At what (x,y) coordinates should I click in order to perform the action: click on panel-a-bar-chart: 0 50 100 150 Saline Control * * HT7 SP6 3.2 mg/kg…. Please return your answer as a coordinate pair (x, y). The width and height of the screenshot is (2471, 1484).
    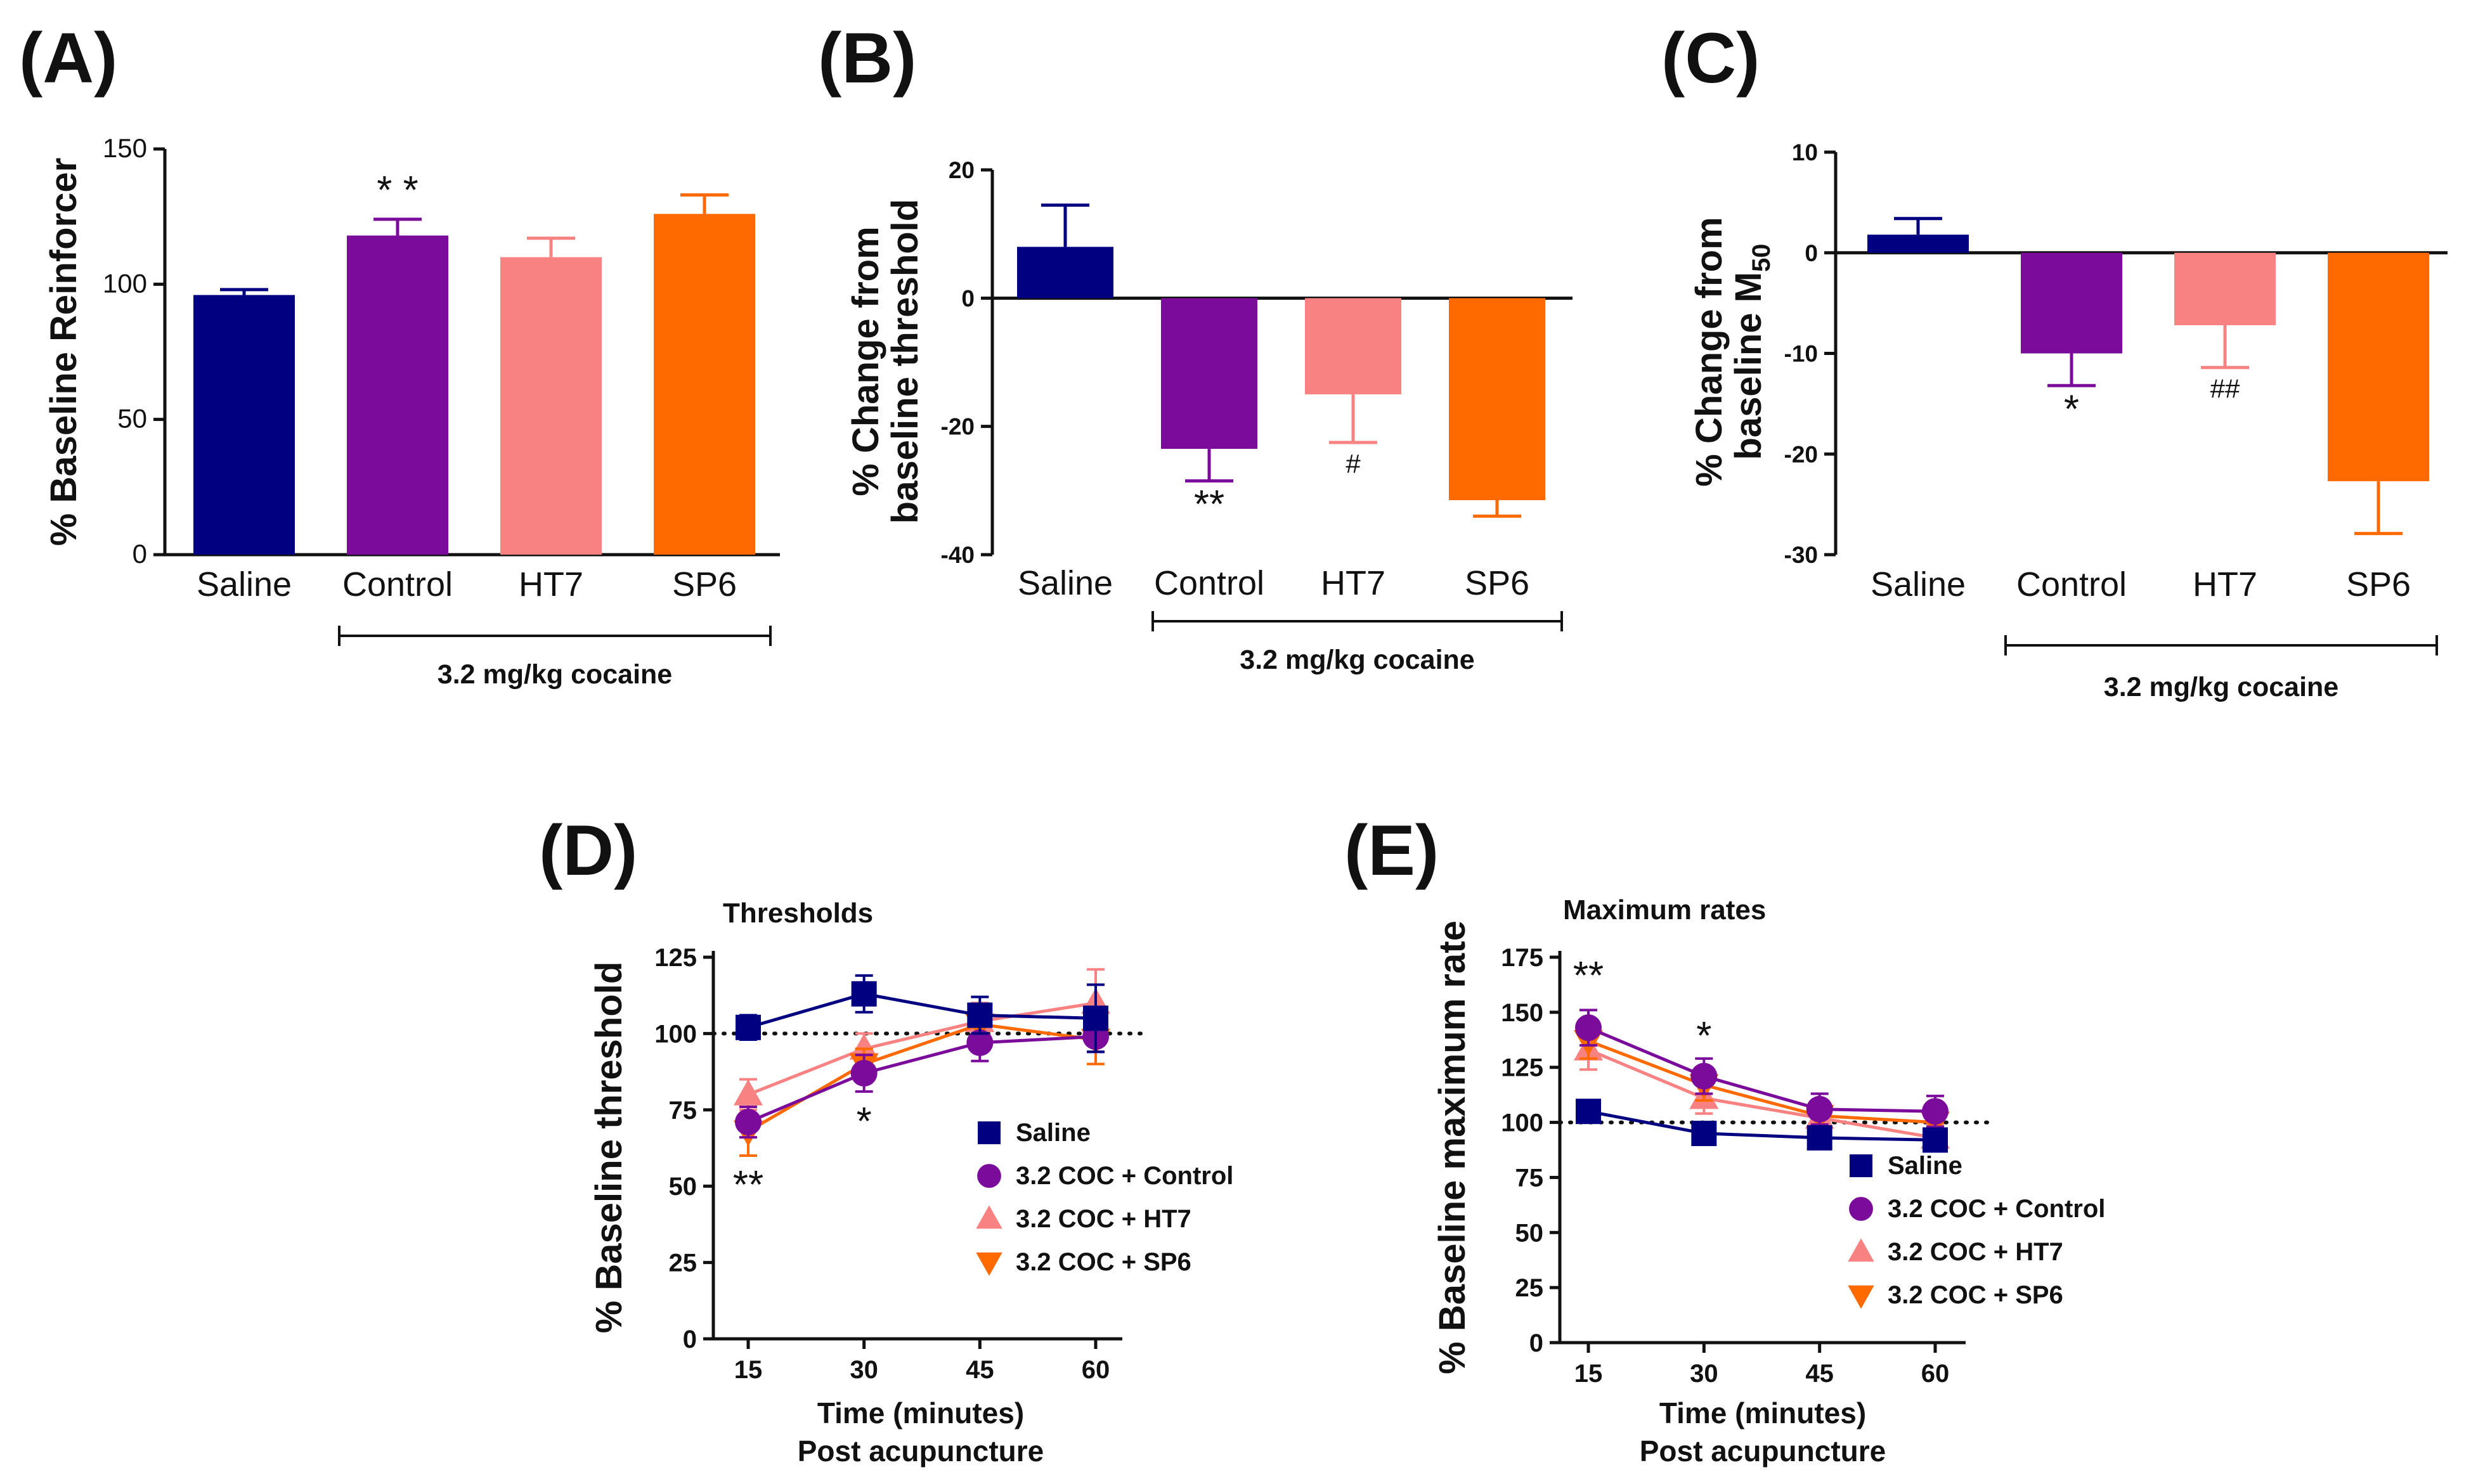
    Looking at the image, I should click on (412, 411).